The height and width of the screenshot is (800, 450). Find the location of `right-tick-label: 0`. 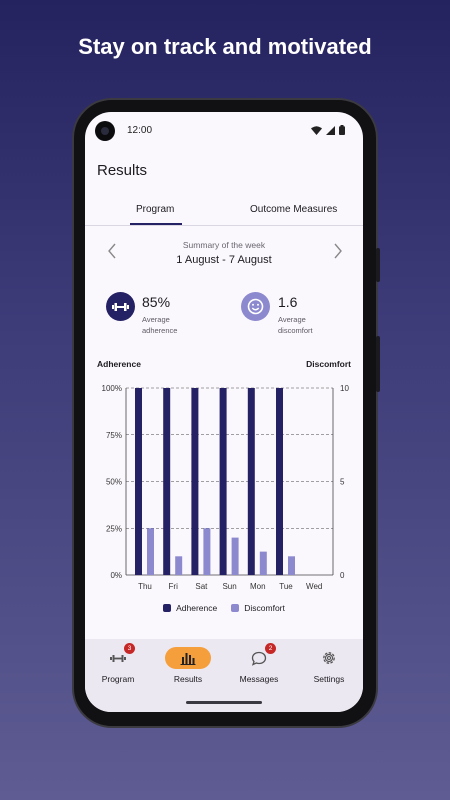

right-tick-label: 0 is located at coordinates (342, 575).